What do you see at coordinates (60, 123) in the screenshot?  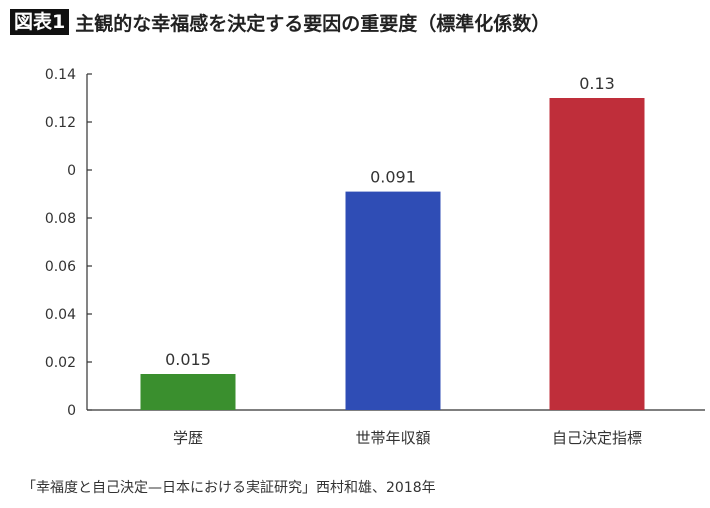 I see `y-tick-label: 0.12` at bounding box center [60, 123].